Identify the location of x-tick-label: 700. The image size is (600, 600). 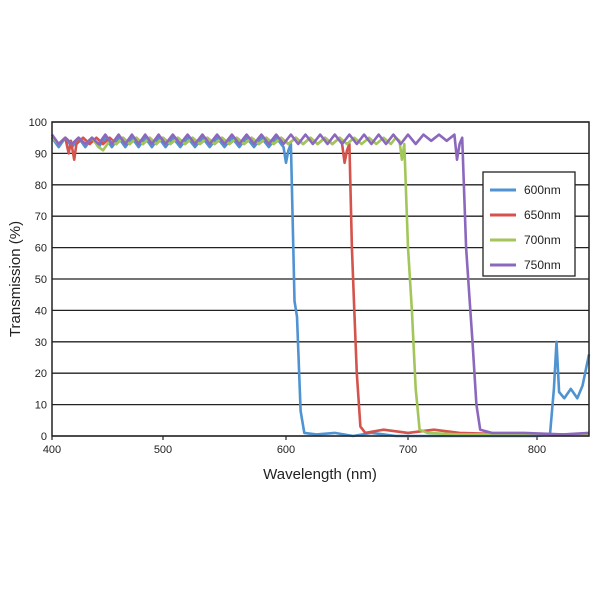
(408, 450).